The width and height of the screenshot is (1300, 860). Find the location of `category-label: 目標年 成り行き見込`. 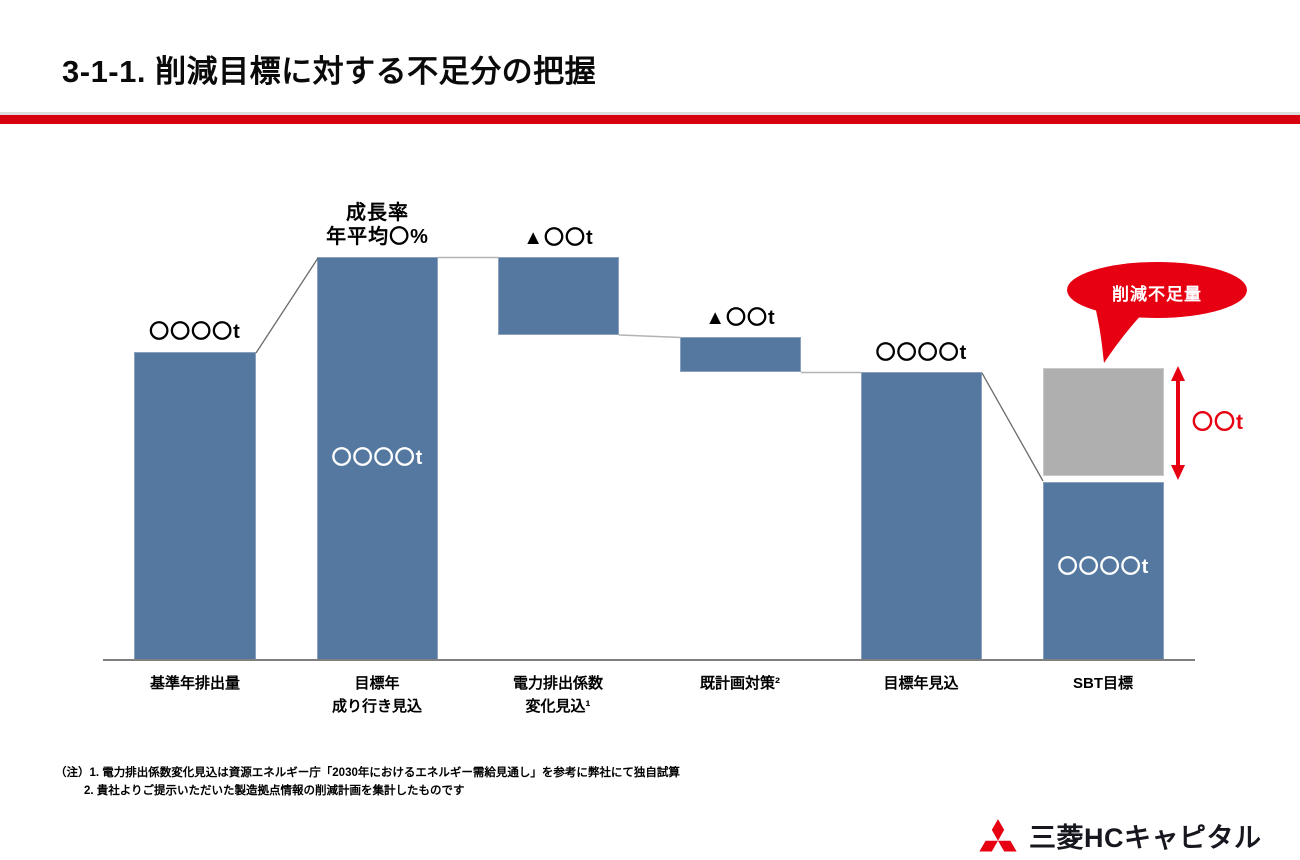

category-label: 目標年 成り行き見込 is located at coordinates (376, 695).